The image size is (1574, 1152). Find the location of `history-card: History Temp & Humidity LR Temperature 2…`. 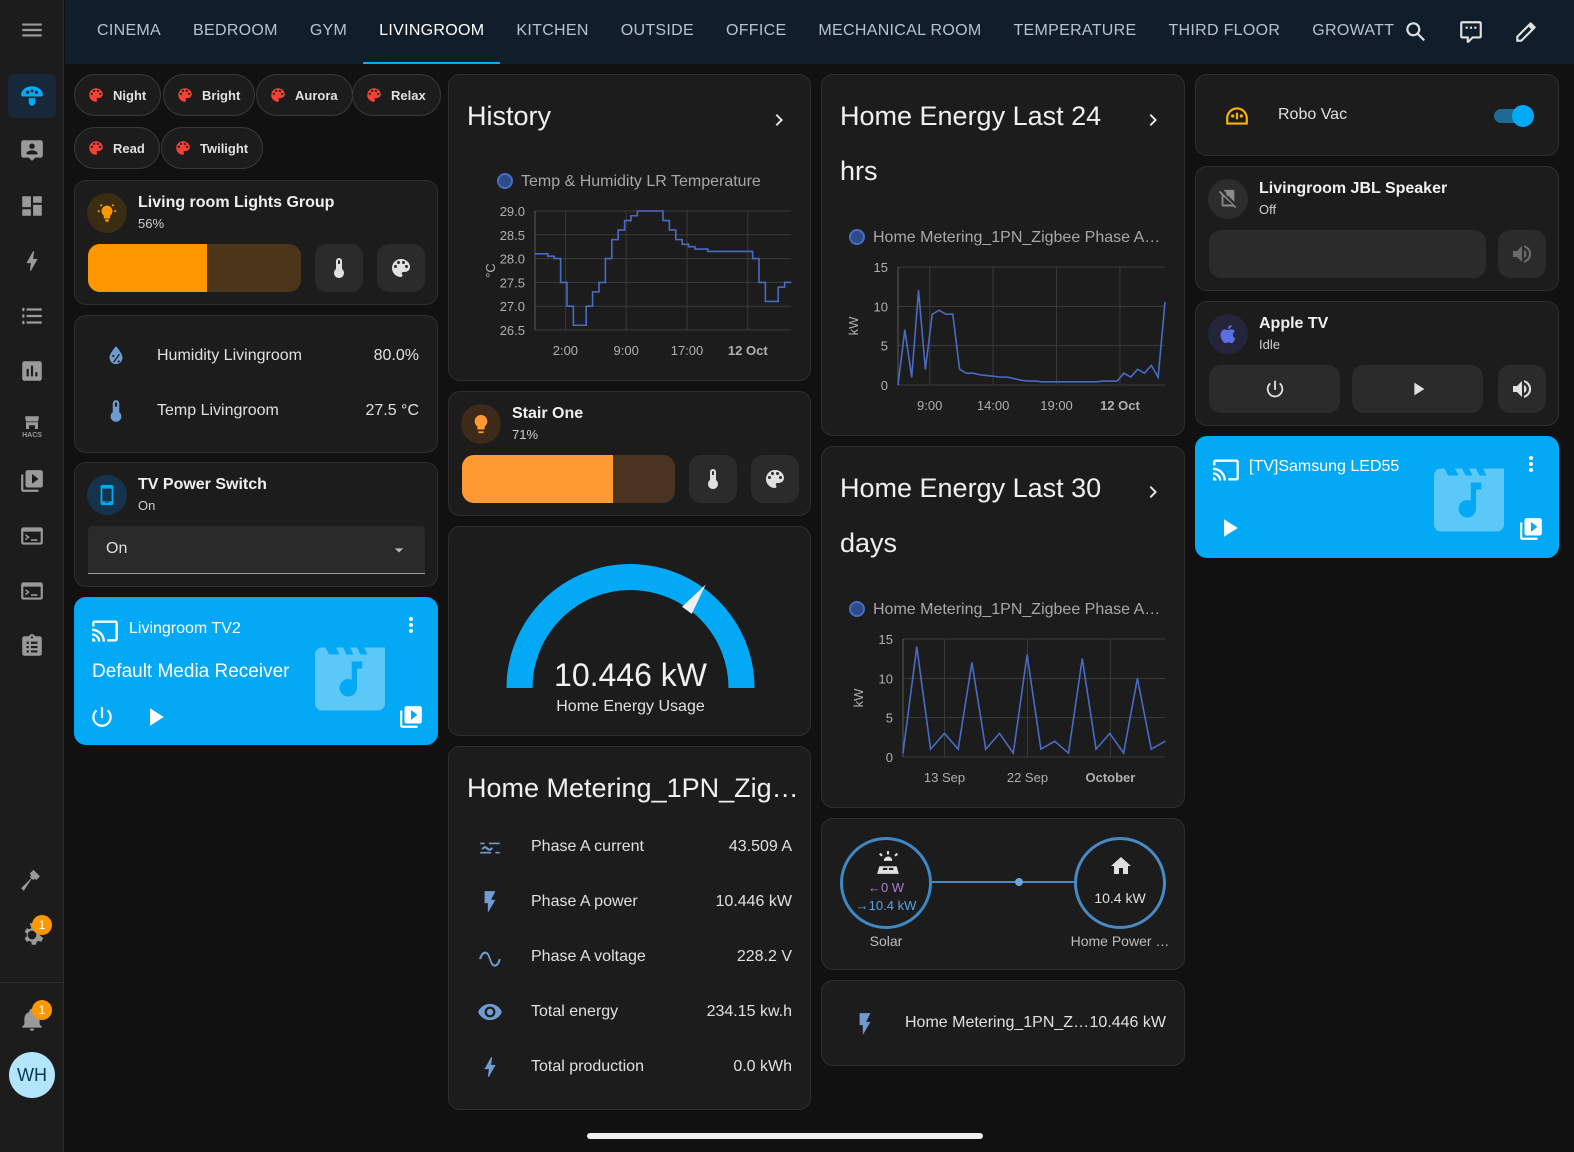

history-card: History Temp & Humidity LR Temperature 2… is located at coordinates (629, 227).